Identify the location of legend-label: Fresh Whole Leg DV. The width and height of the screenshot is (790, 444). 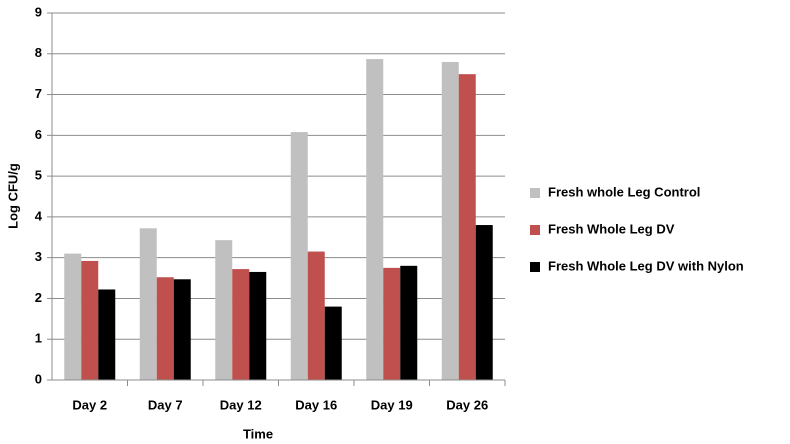
(611, 228).